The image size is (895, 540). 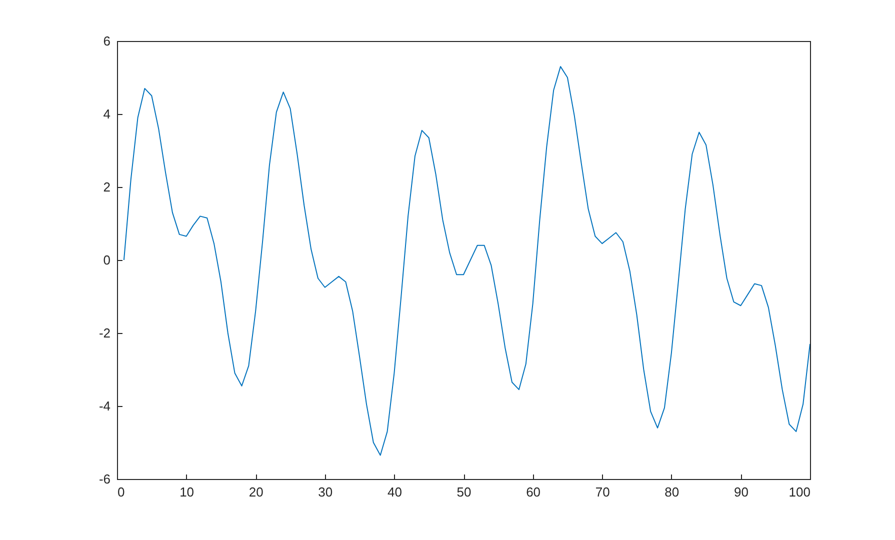 I want to click on y-tick-label: -6, so click(x=104, y=479).